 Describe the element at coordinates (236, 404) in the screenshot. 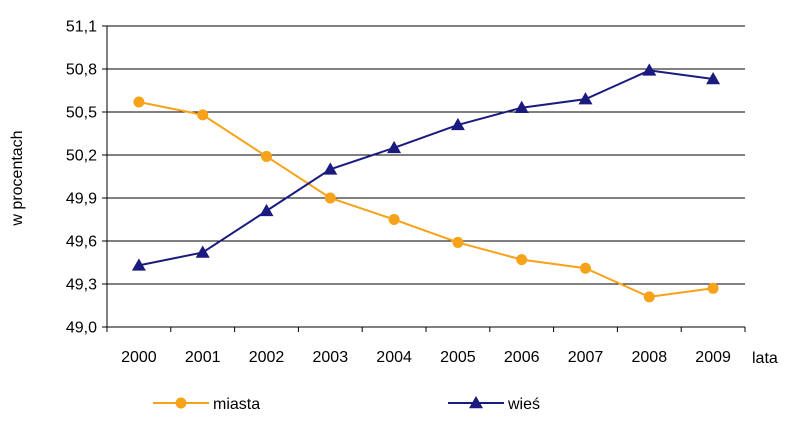

I see `legend-label: miasta` at that location.